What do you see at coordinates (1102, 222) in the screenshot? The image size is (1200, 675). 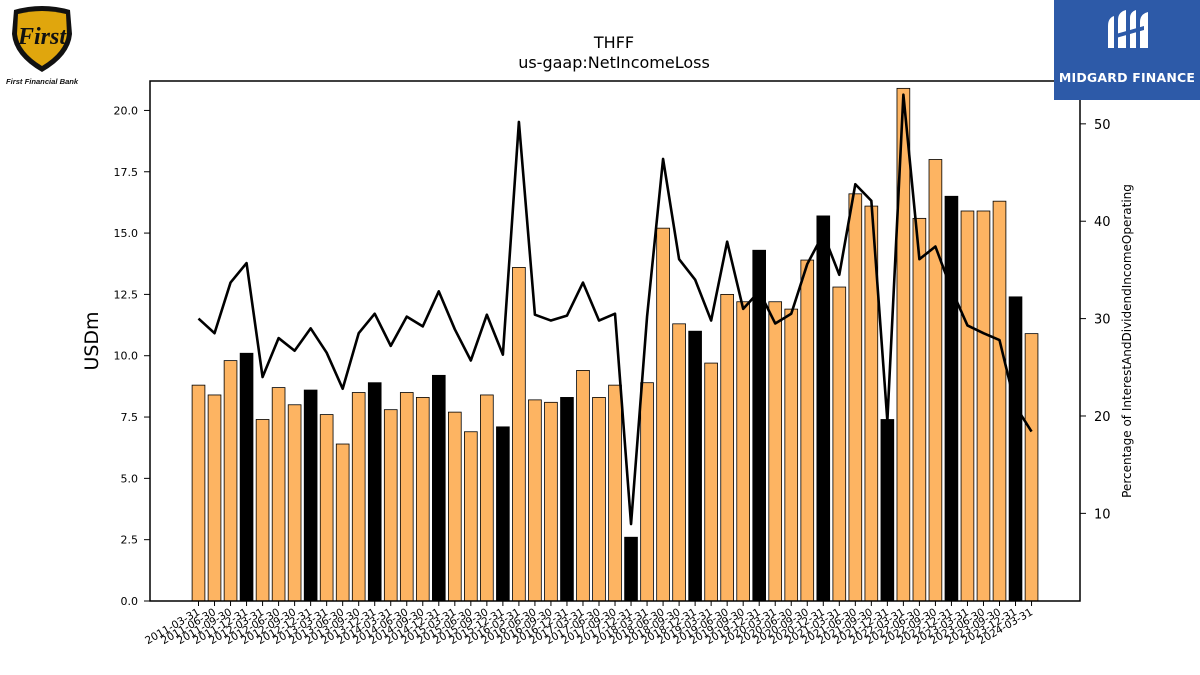 I see `y2-tick-label: 40` at bounding box center [1102, 222].